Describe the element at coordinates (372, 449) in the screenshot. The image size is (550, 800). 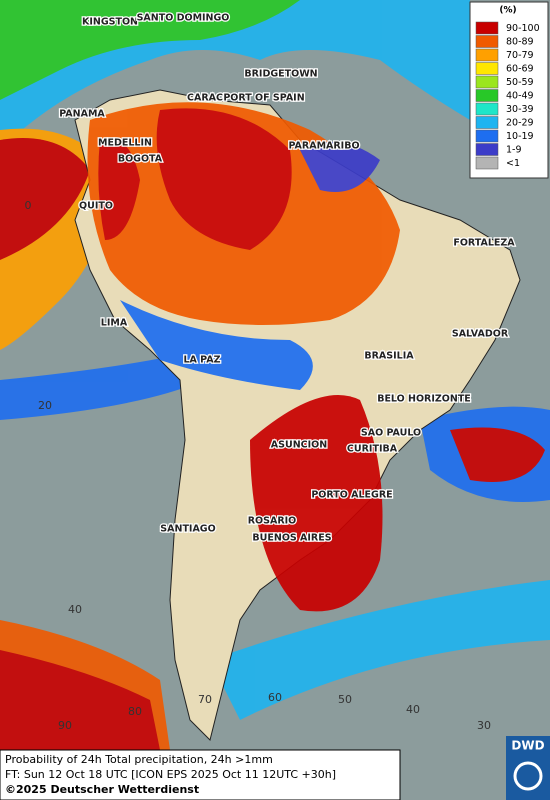
I see `city-label: CURITIBA` at that location.